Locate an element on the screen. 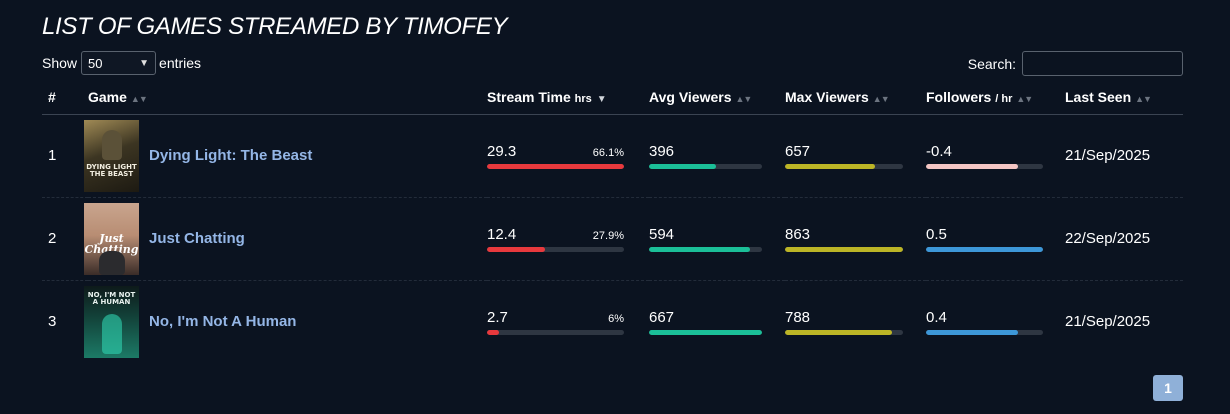 This screenshot has width=1230, height=414. followers-cell: 0.5 is located at coordinates (995, 239).